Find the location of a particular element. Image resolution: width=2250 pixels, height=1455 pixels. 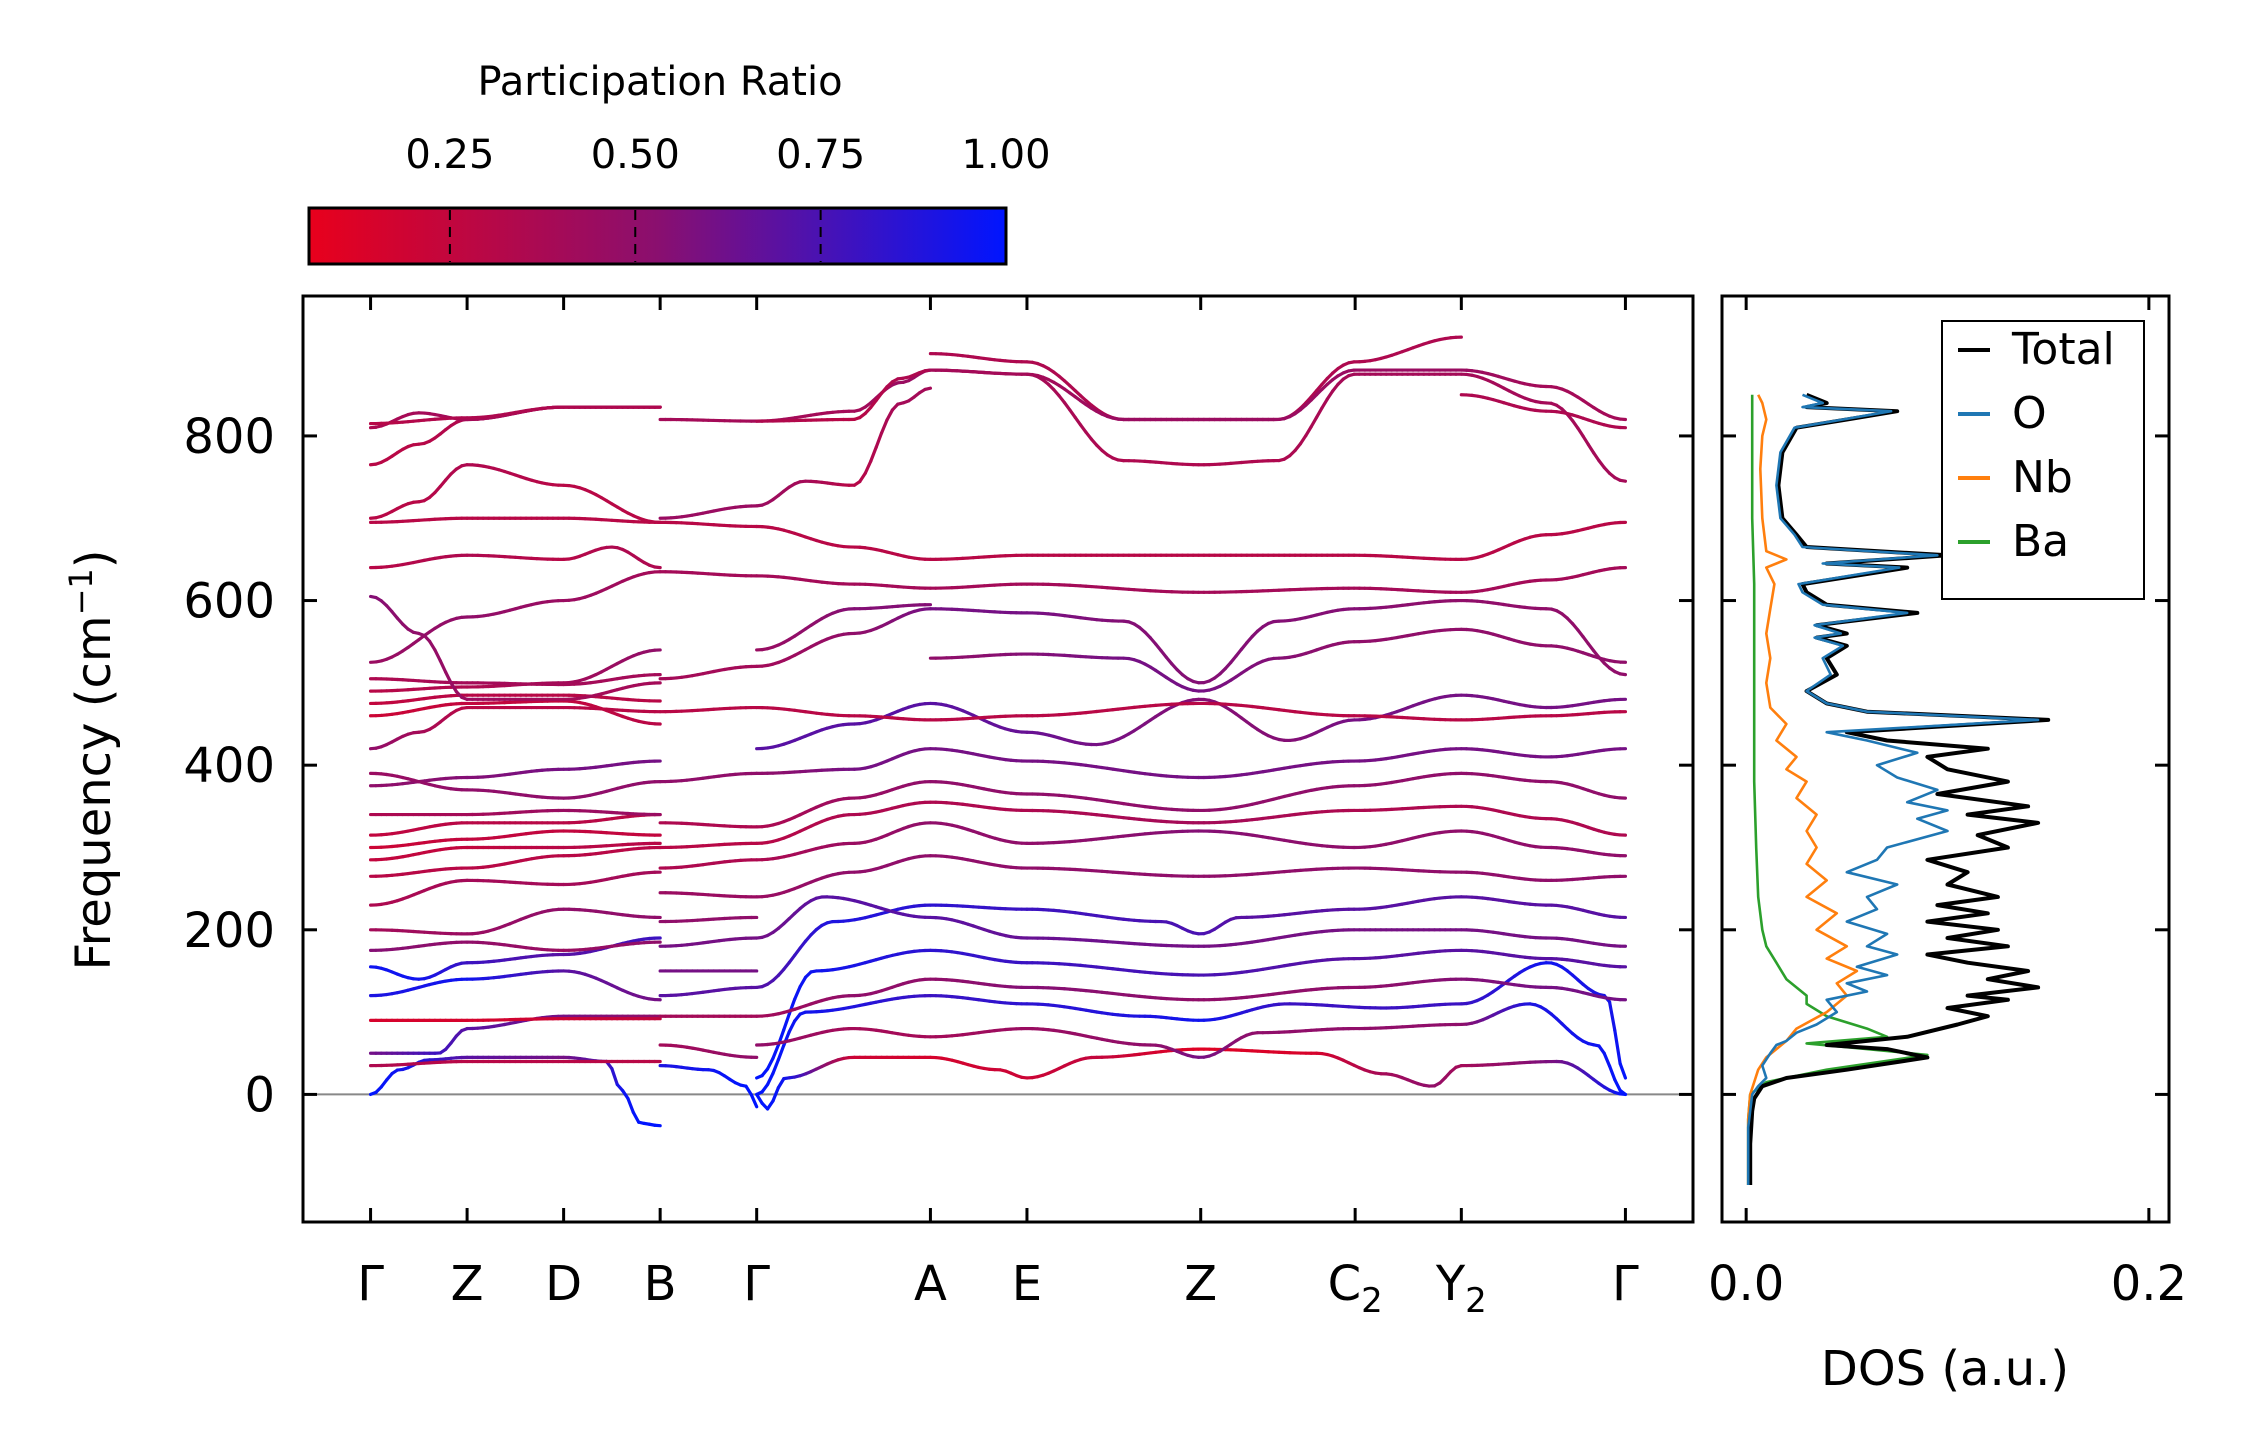

colorbar: Participation Ratio 0.25 0.50 0.75 1.00 is located at coordinates (679, 162).